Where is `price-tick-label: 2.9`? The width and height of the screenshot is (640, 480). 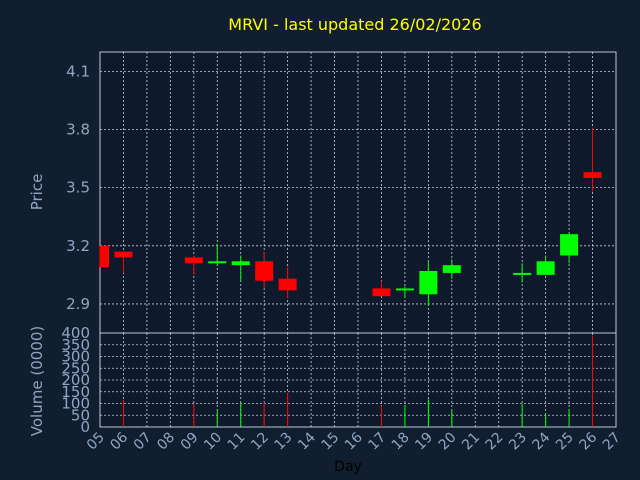 price-tick-label: 2.9 is located at coordinates (78, 304).